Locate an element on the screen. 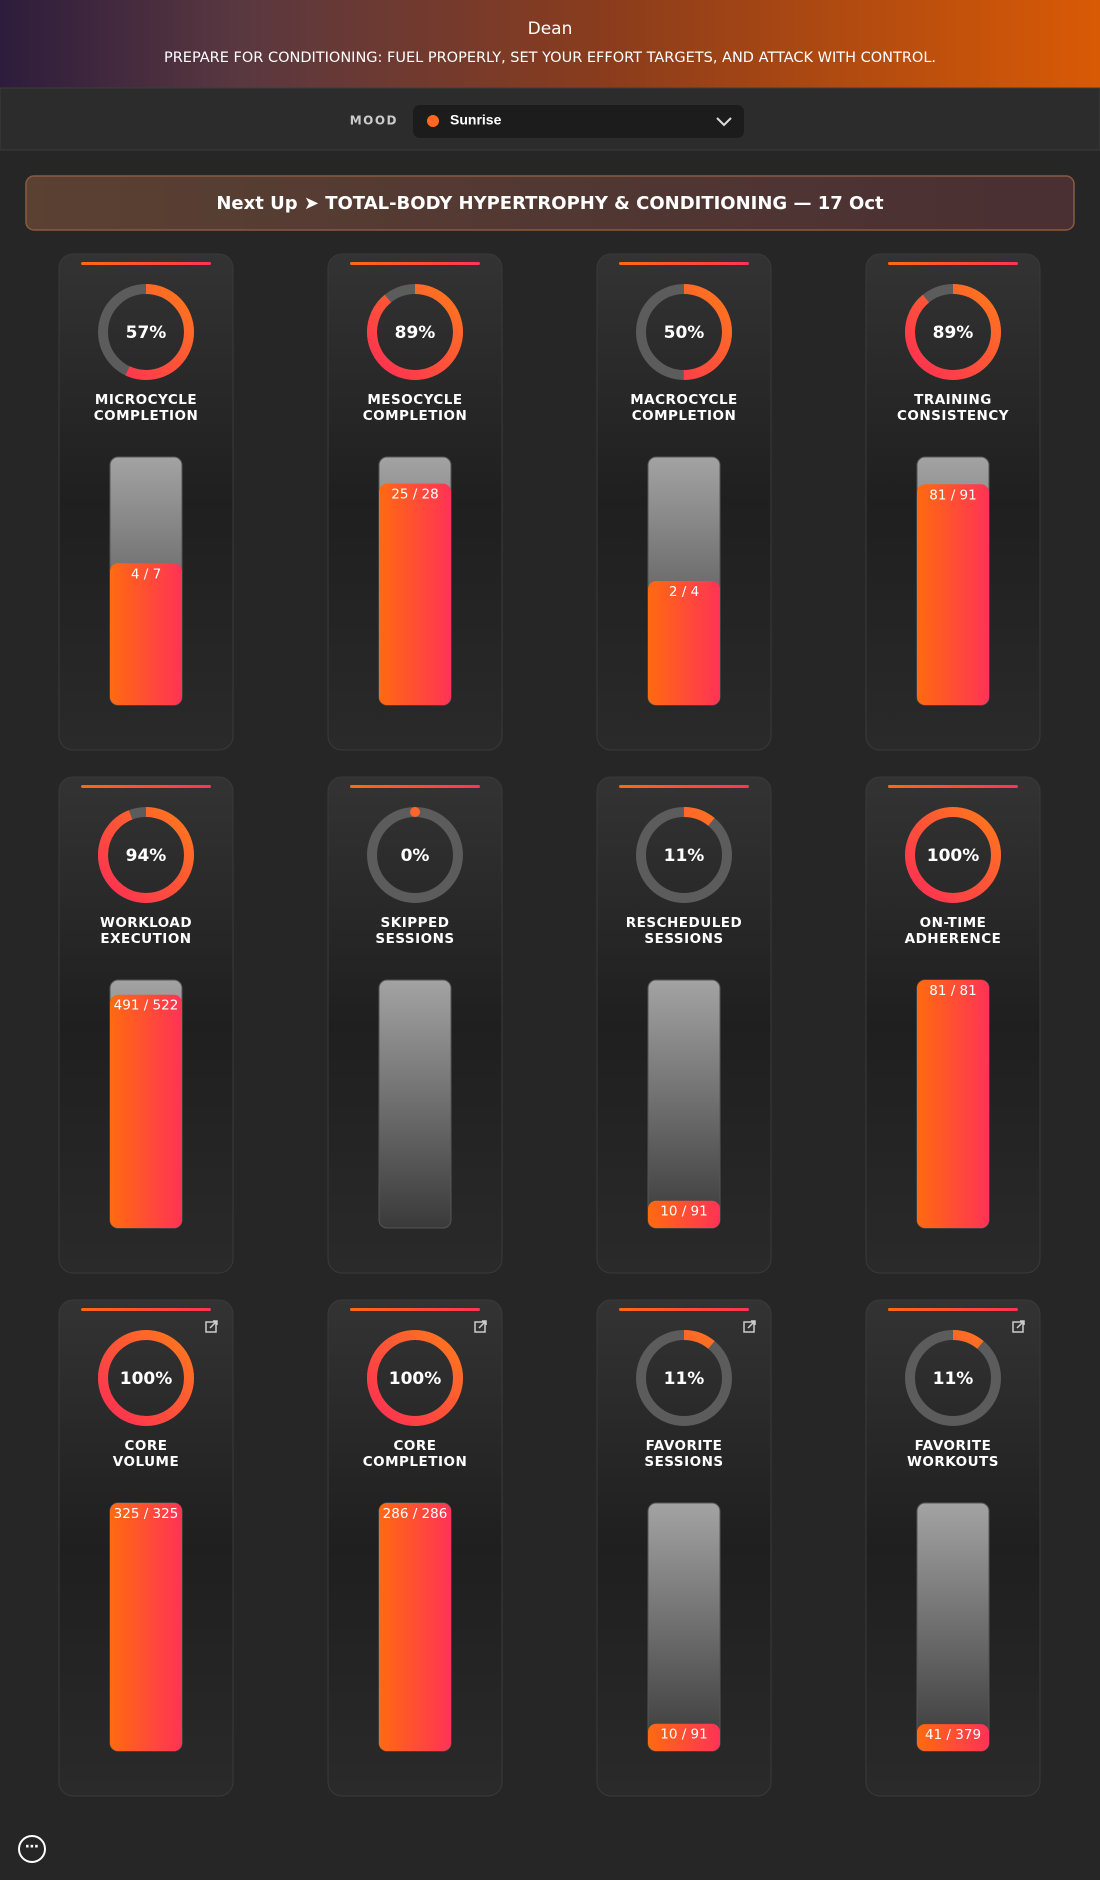 This screenshot has height=1880, width=1100. card-label: TRAINING is located at coordinates (953, 400).